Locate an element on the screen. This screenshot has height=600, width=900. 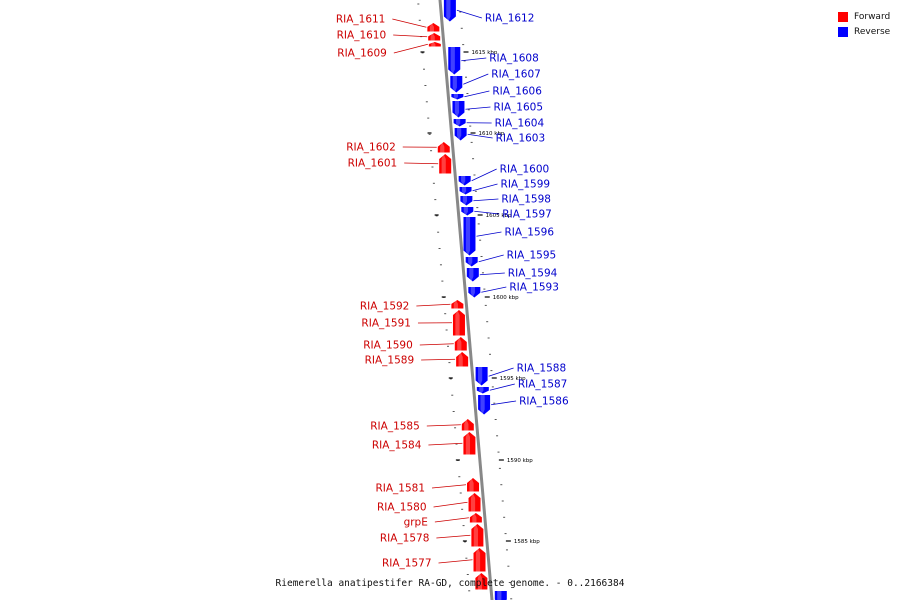
tick-label: 1615 kbp is located at coordinates (485, 53).